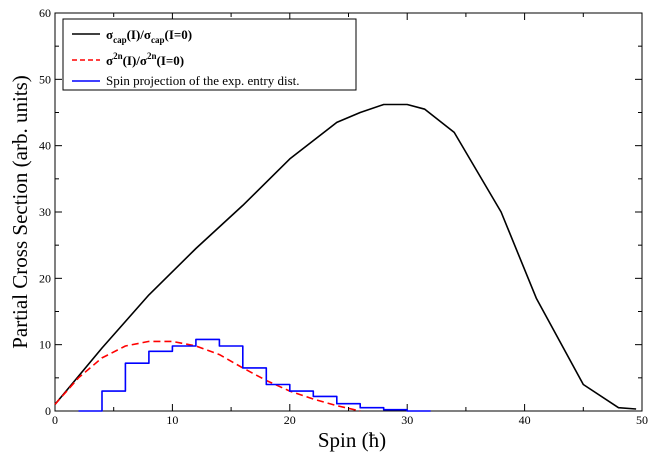 Image resolution: width=649 pixels, height=453 pixels. I want to click on x-axis-title-unit: ħ, so click(374, 440).